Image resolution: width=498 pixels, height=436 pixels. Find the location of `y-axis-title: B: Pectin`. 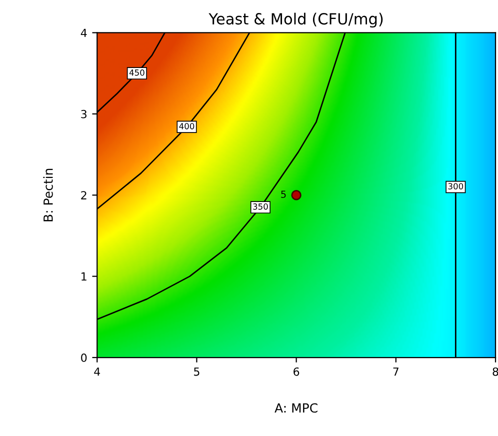

y-axis-title: B: Pectin is located at coordinates (48, 195).